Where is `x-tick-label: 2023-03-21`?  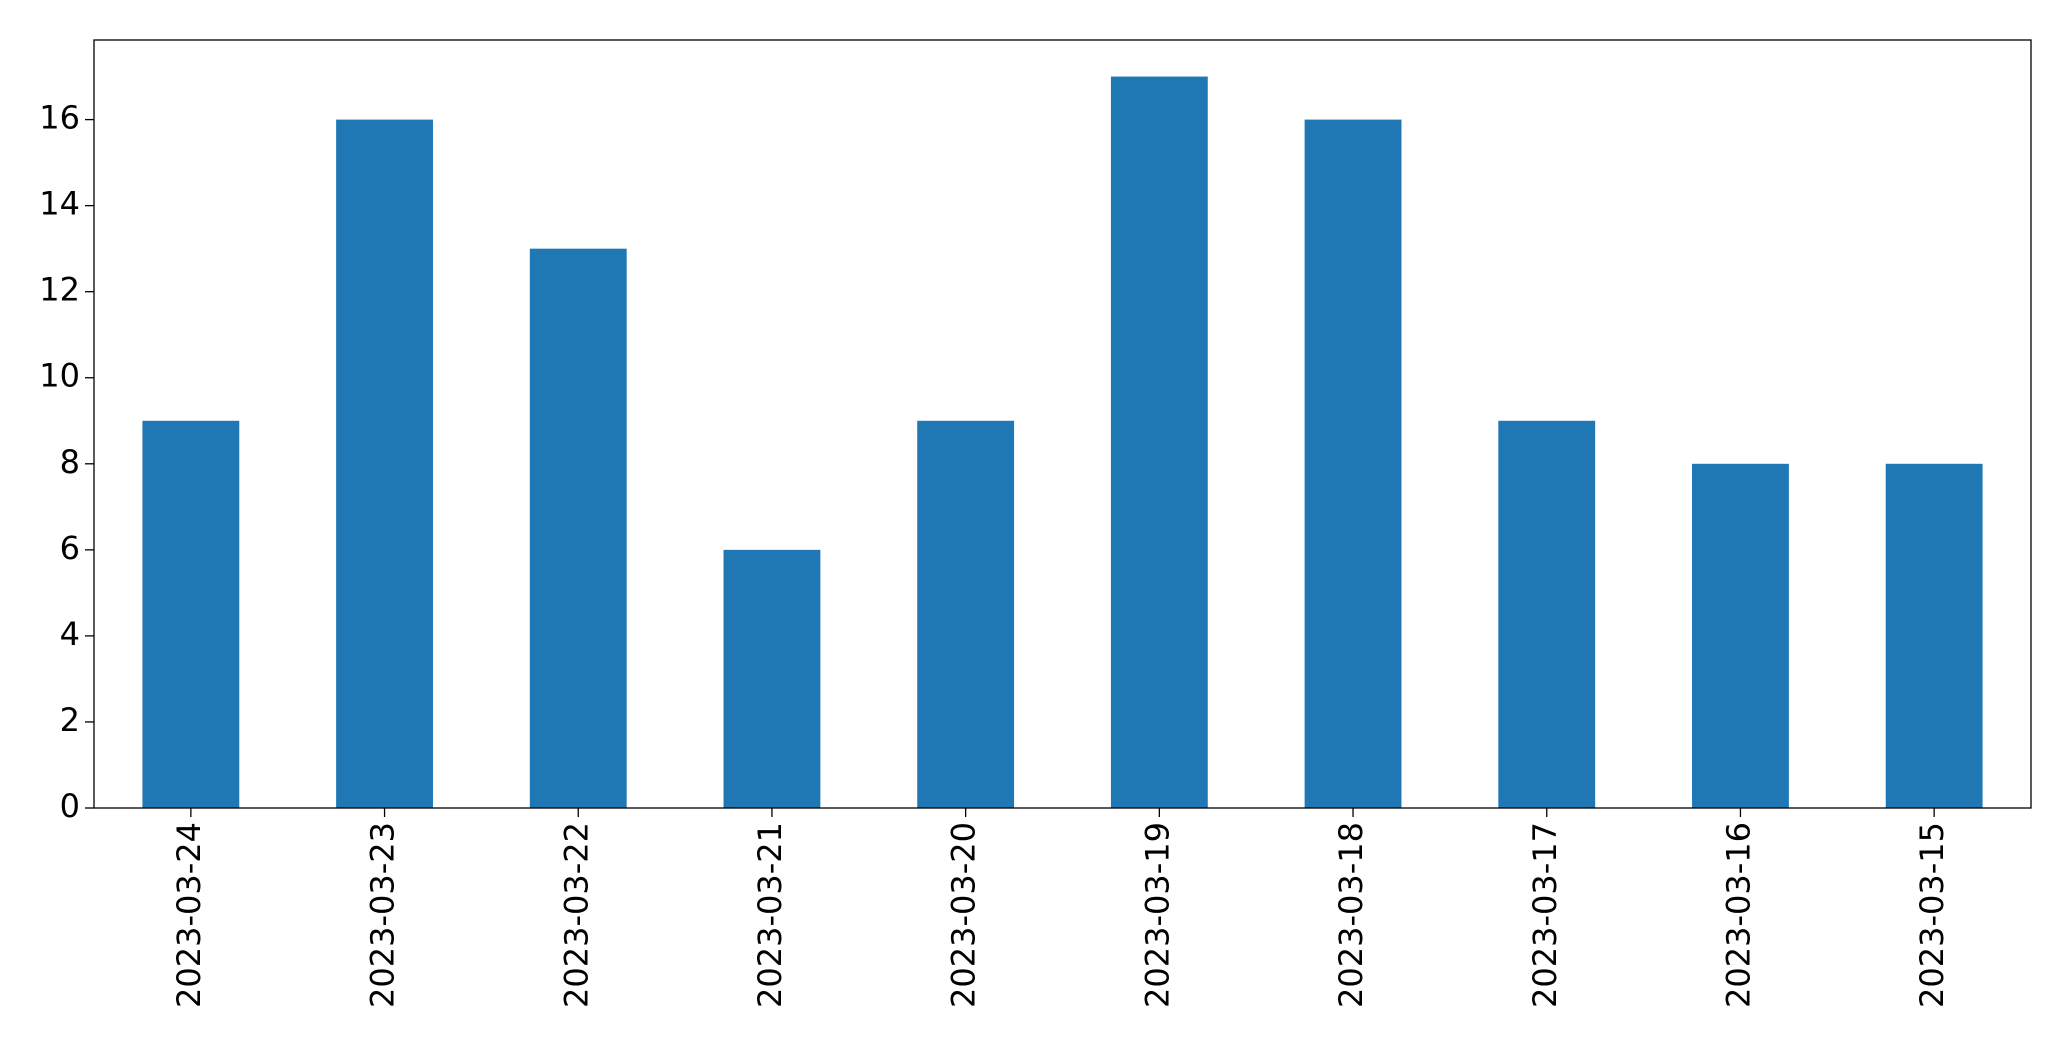 x-tick-label: 2023-03-21 is located at coordinates (770, 915).